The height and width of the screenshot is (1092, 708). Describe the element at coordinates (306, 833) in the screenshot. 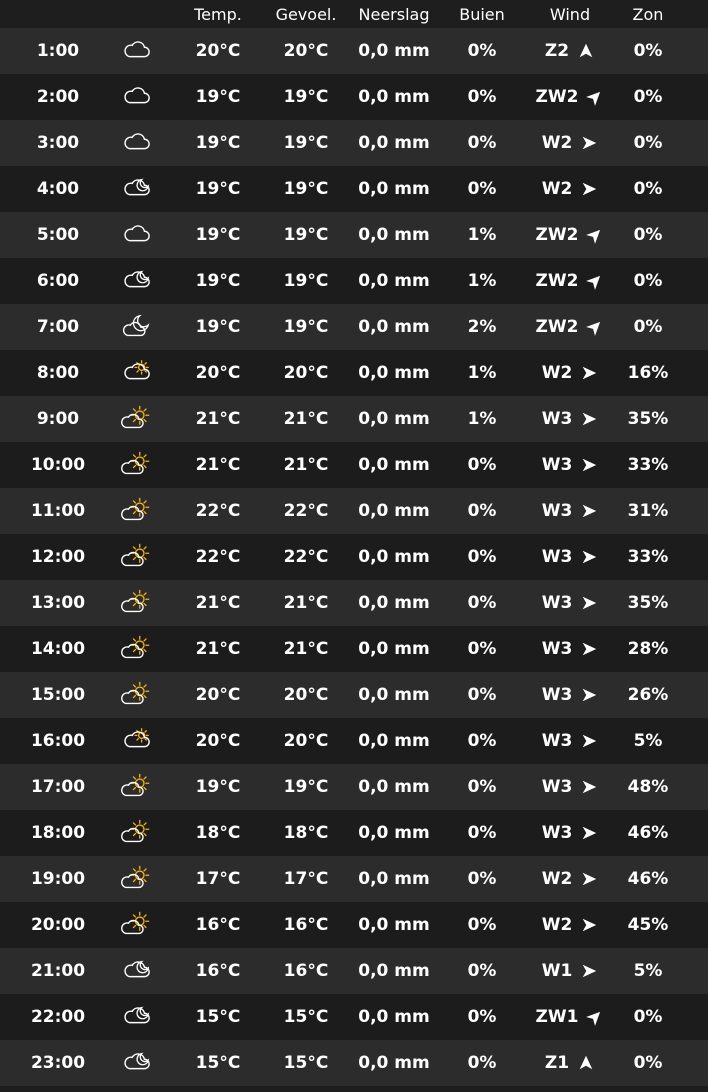

I see `row-feel: 18°C` at that location.